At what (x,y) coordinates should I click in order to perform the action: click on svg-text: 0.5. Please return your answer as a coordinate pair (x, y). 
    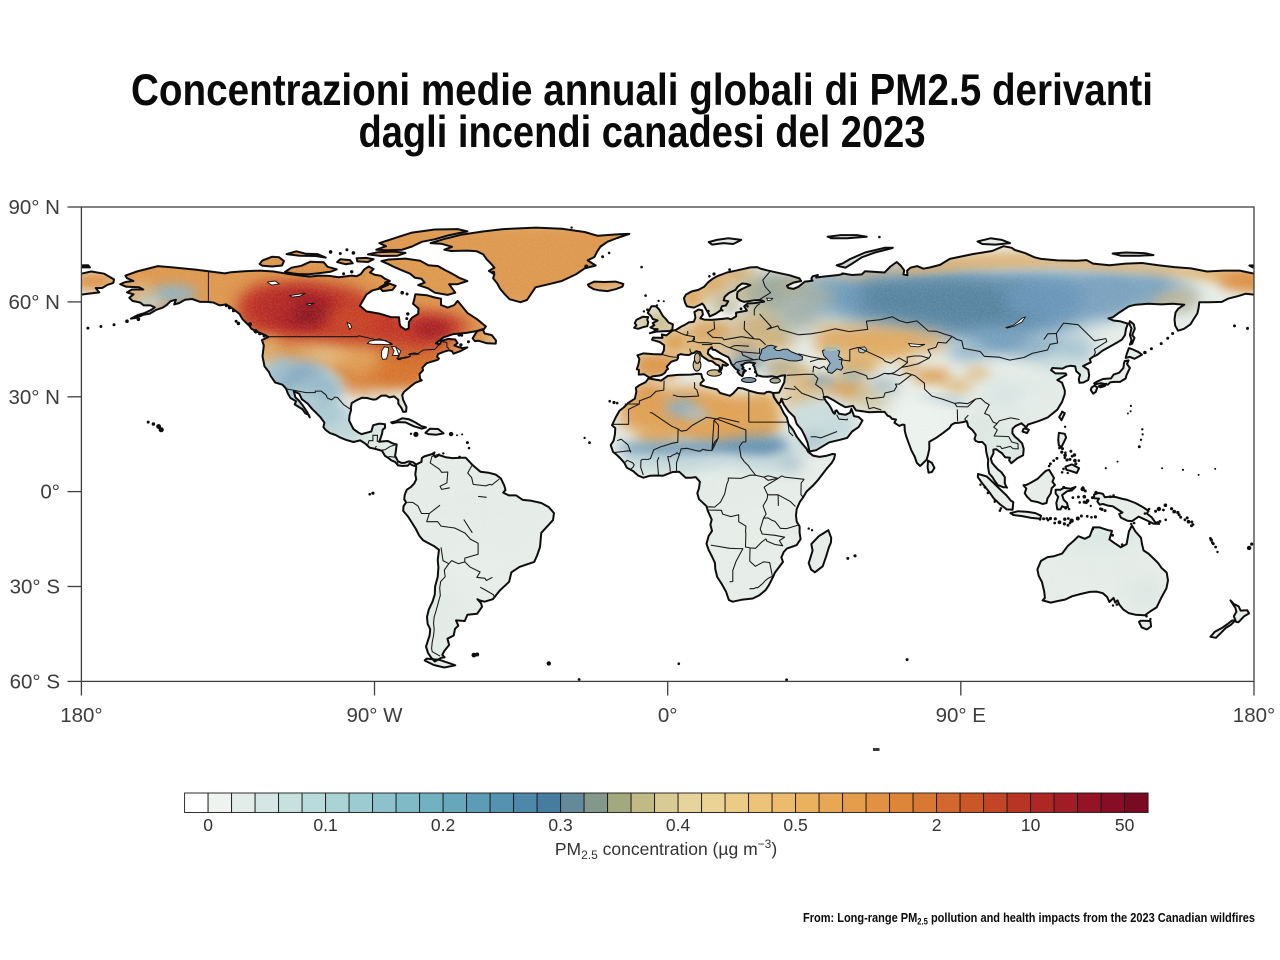
    Looking at the image, I should click on (795, 825).